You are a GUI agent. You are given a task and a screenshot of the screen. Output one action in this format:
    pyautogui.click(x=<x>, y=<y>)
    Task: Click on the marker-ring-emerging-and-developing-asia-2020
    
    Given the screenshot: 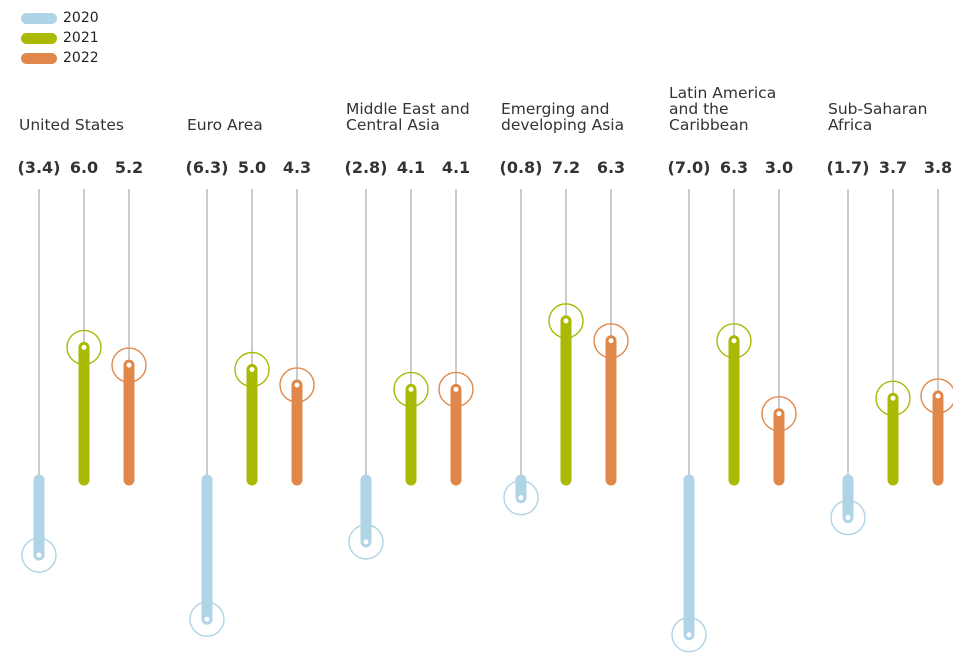 What is the action you would take?
    pyautogui.click(x=521, y=497)
    